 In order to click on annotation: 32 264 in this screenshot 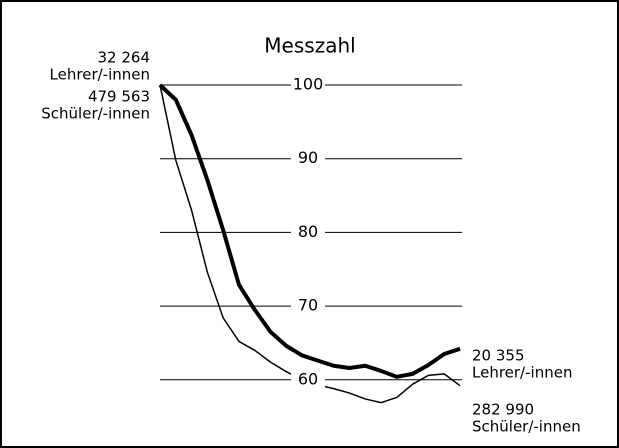, I will do `click(124, 58)`.